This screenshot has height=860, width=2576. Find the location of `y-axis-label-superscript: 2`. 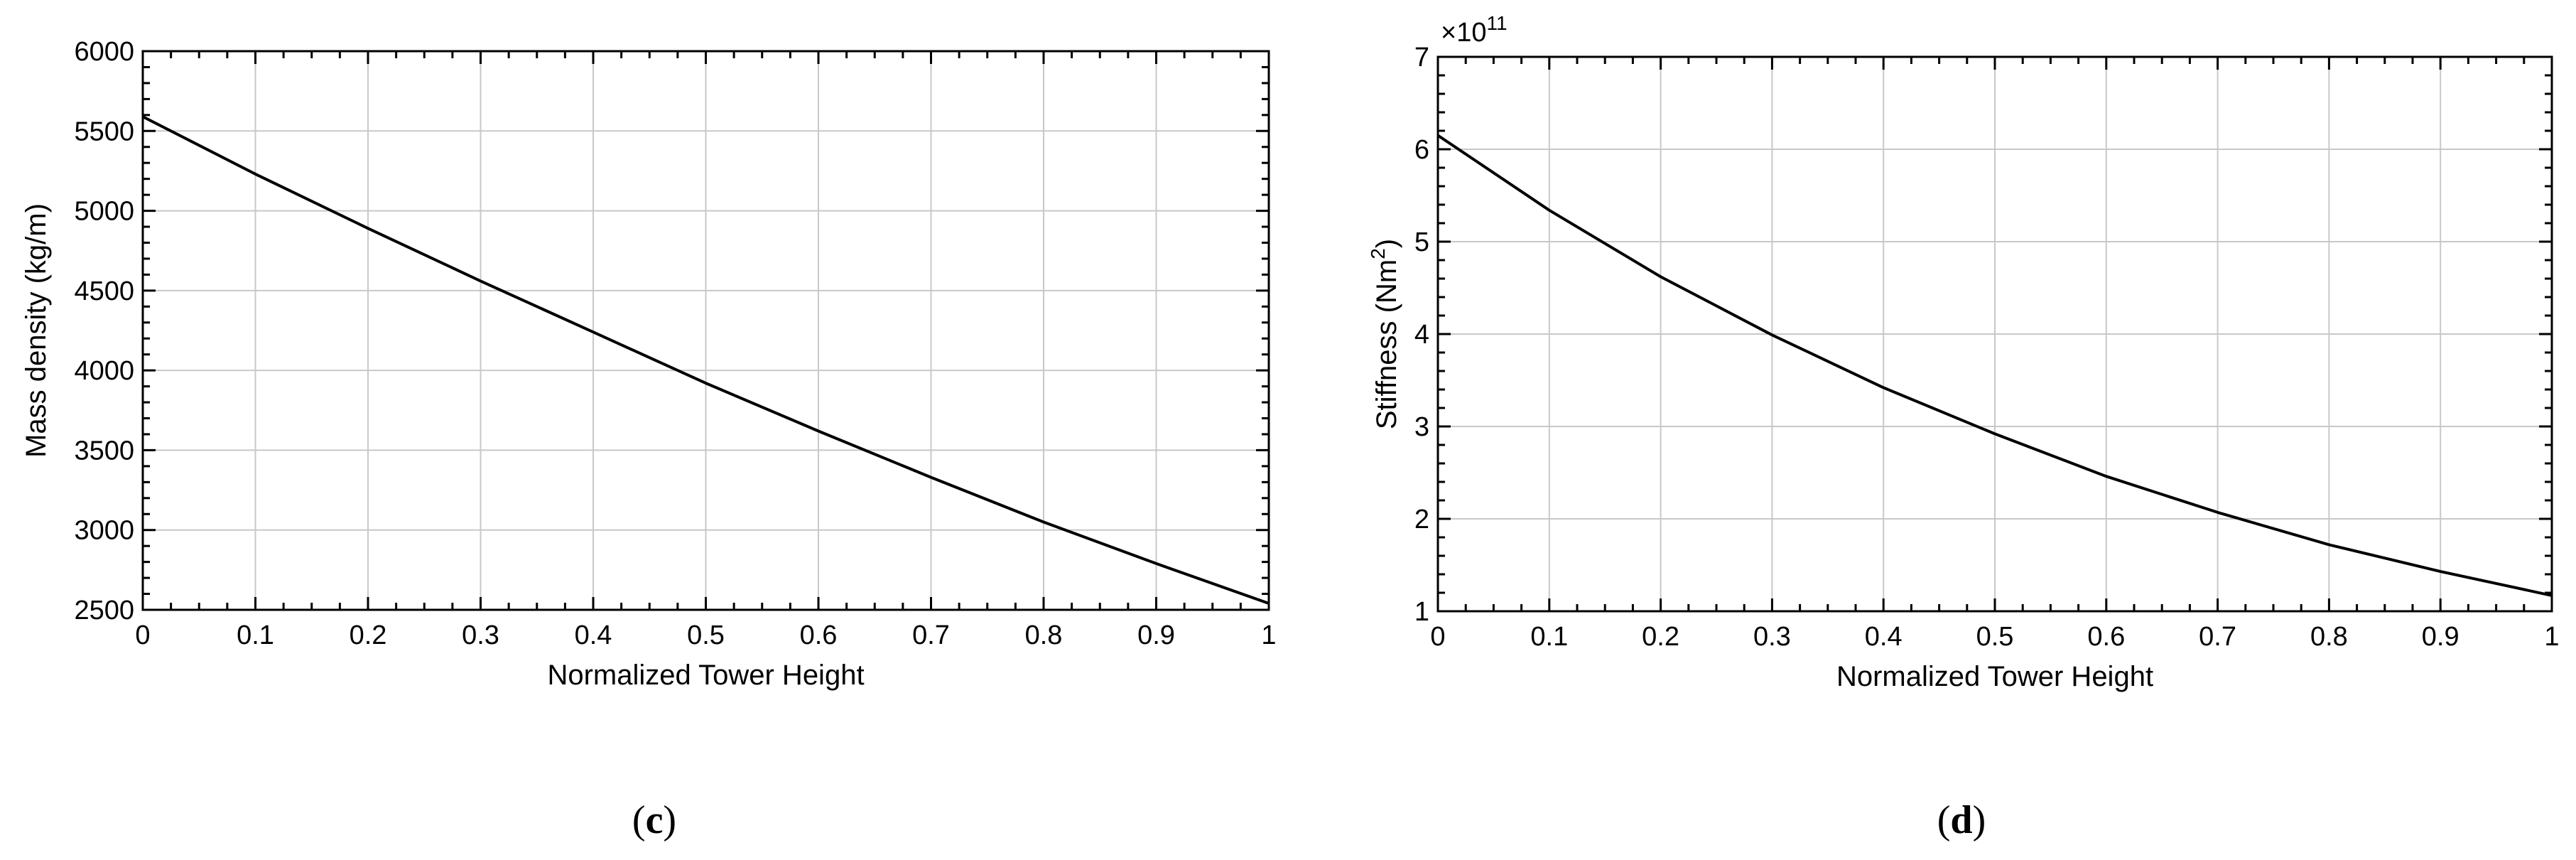

y-axis-label-superscript: 2 is located at coordinates (1378, 253).